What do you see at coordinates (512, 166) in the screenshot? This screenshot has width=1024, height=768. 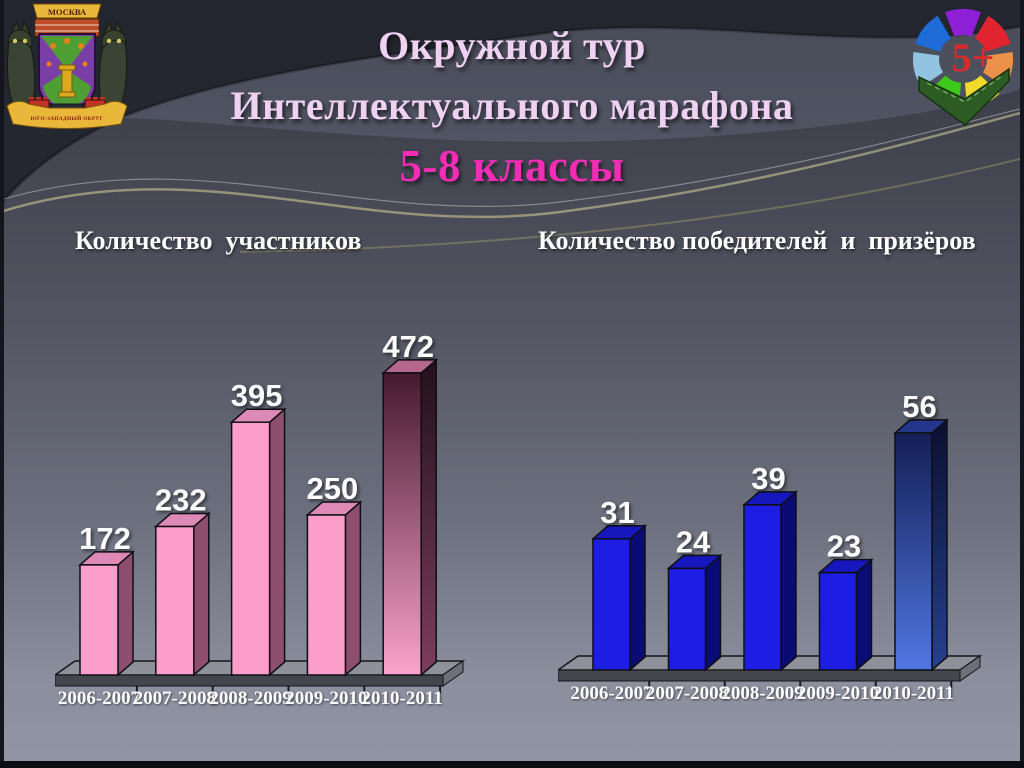 I see `title-line-3: 5-8 классы` at bounding box center [512, 166].